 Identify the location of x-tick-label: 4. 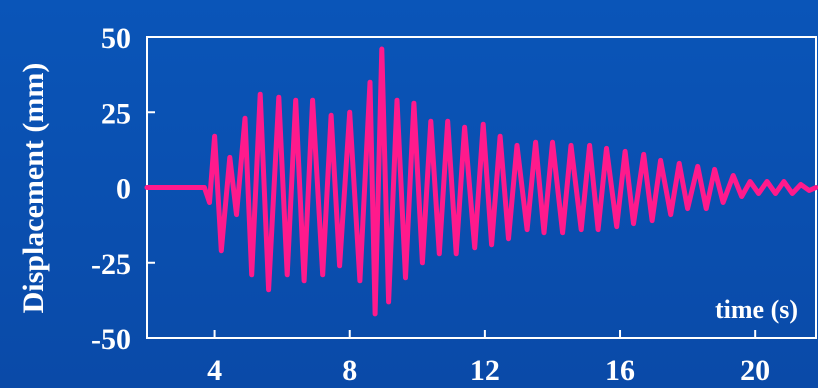
(214, 370).